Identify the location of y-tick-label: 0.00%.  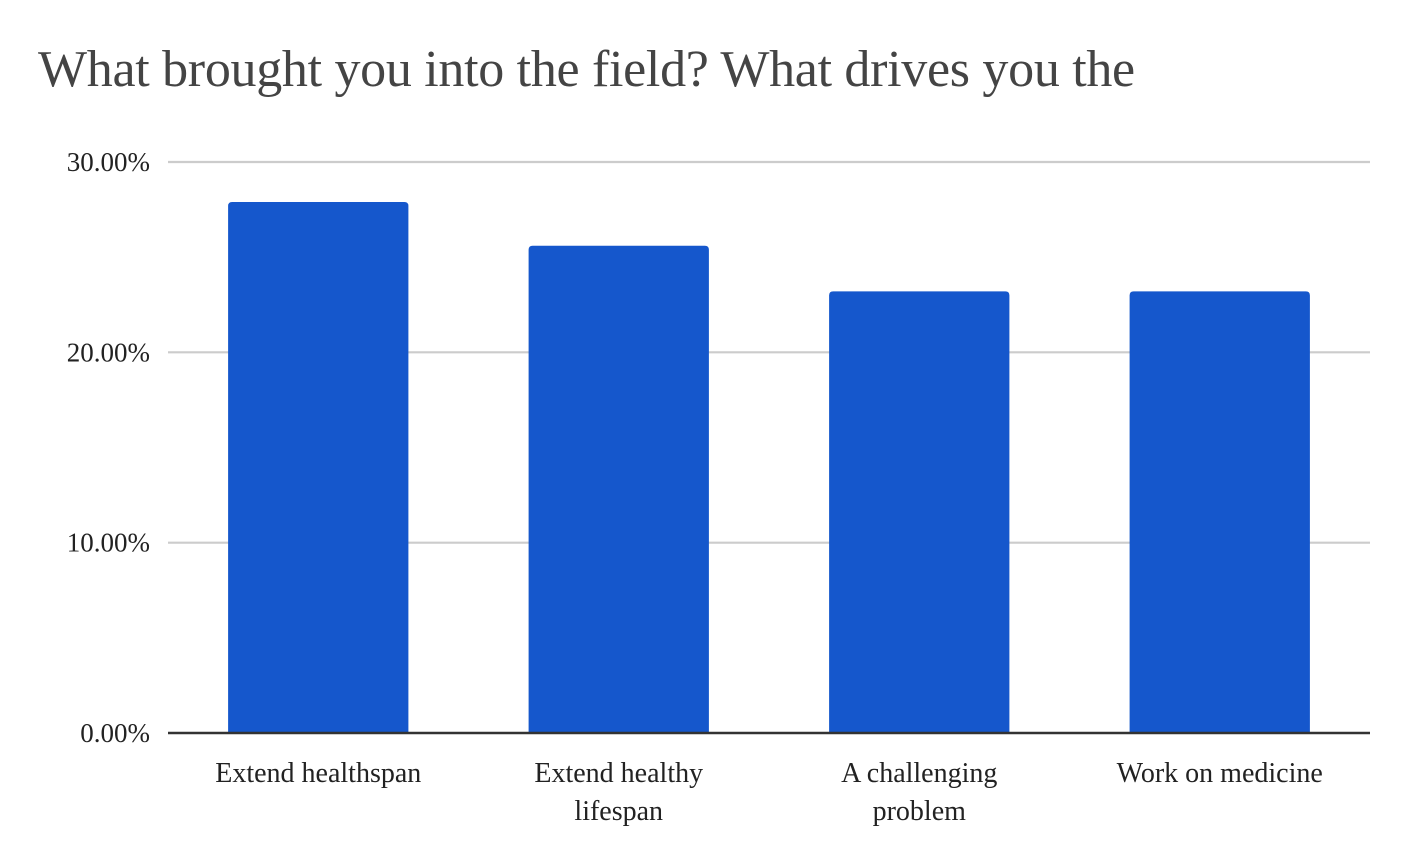
(115, 733).